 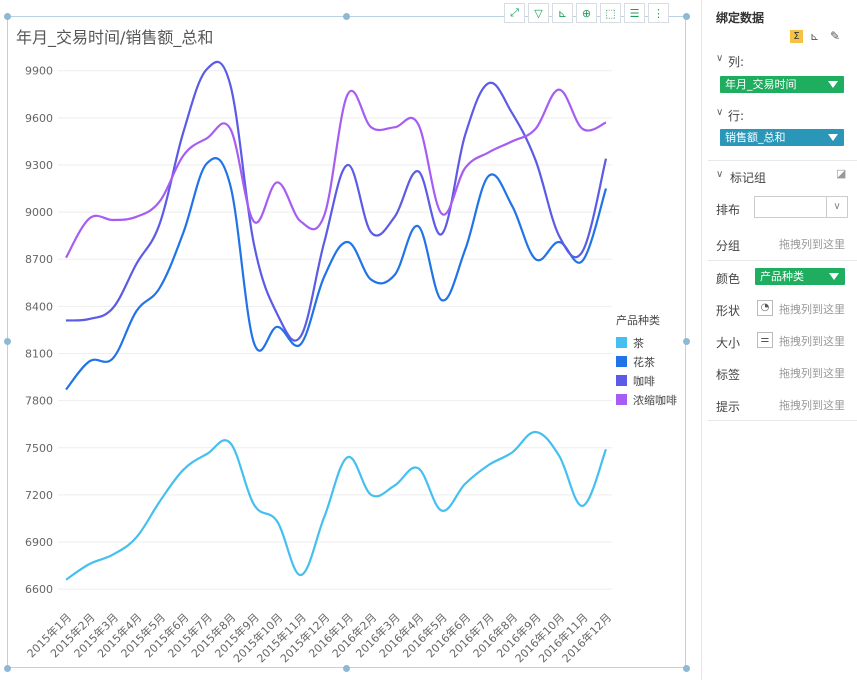 What do you see at coordinates (728, 311) in the screenshot?
I see `shape-label: 形状` at bounding box center [728, 311].